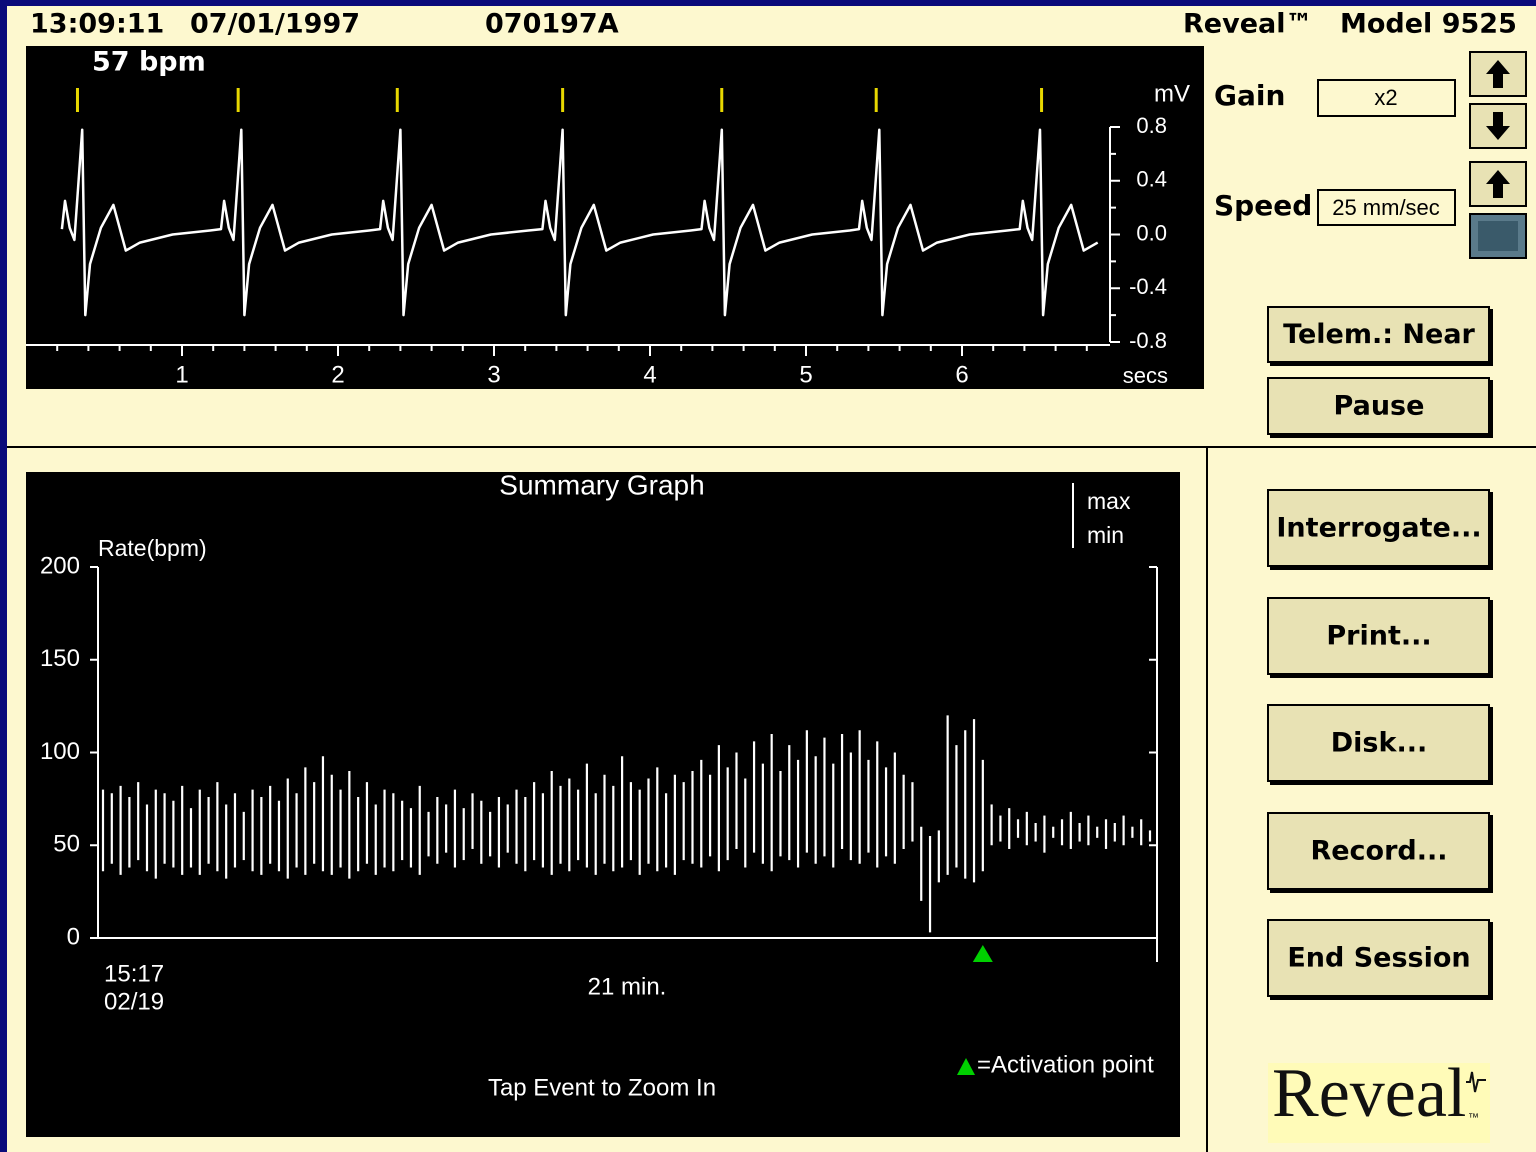  Describe the element at coordinates (1148, 340) in the screenshot. I see `y-tick-label: -0.8` at that location.